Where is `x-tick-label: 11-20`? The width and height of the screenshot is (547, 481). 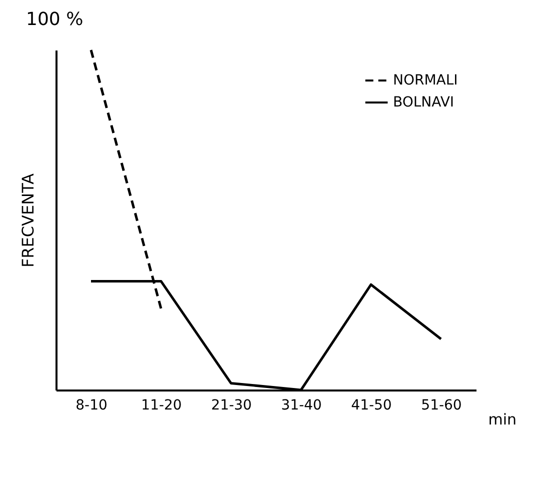 x-tick-label: 11-20 is located at coordinates (161, 406).